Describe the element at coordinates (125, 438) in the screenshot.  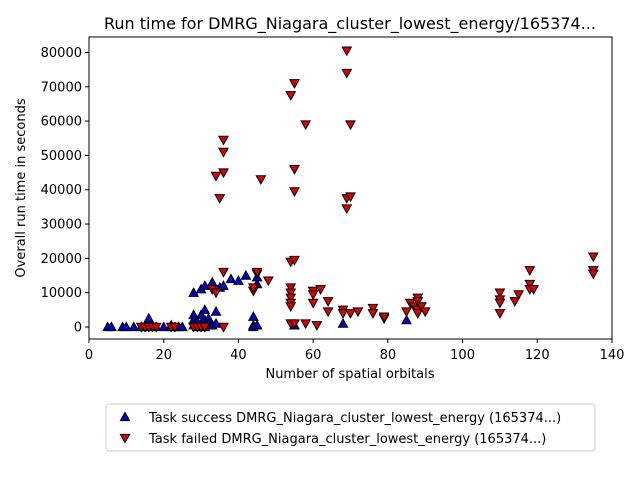
I see `legend-marker-failed` at that location.